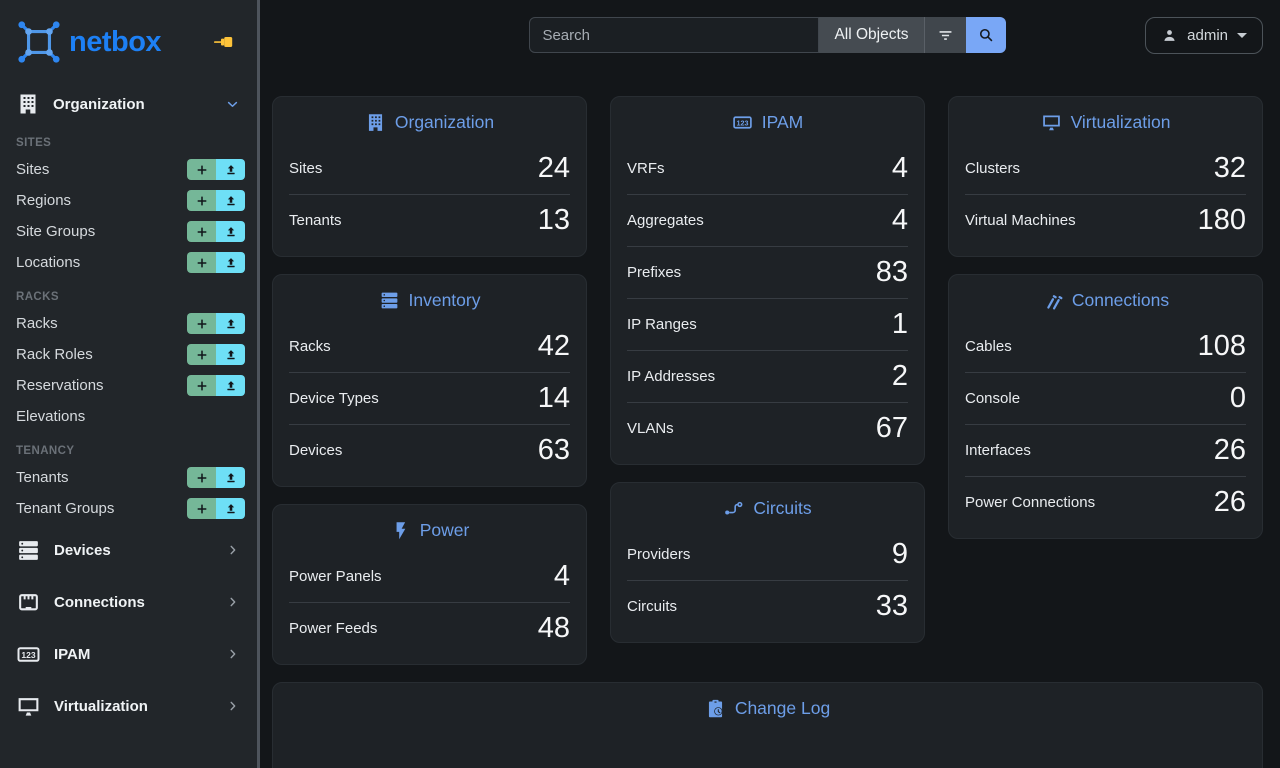 Image resolution: width=1280 pixels, height=768 pixels. What do you see at coordinates (128, 169) in the screenshot?
I see `sidebar-item-sites: Sites` at bounding box center [128, 169].